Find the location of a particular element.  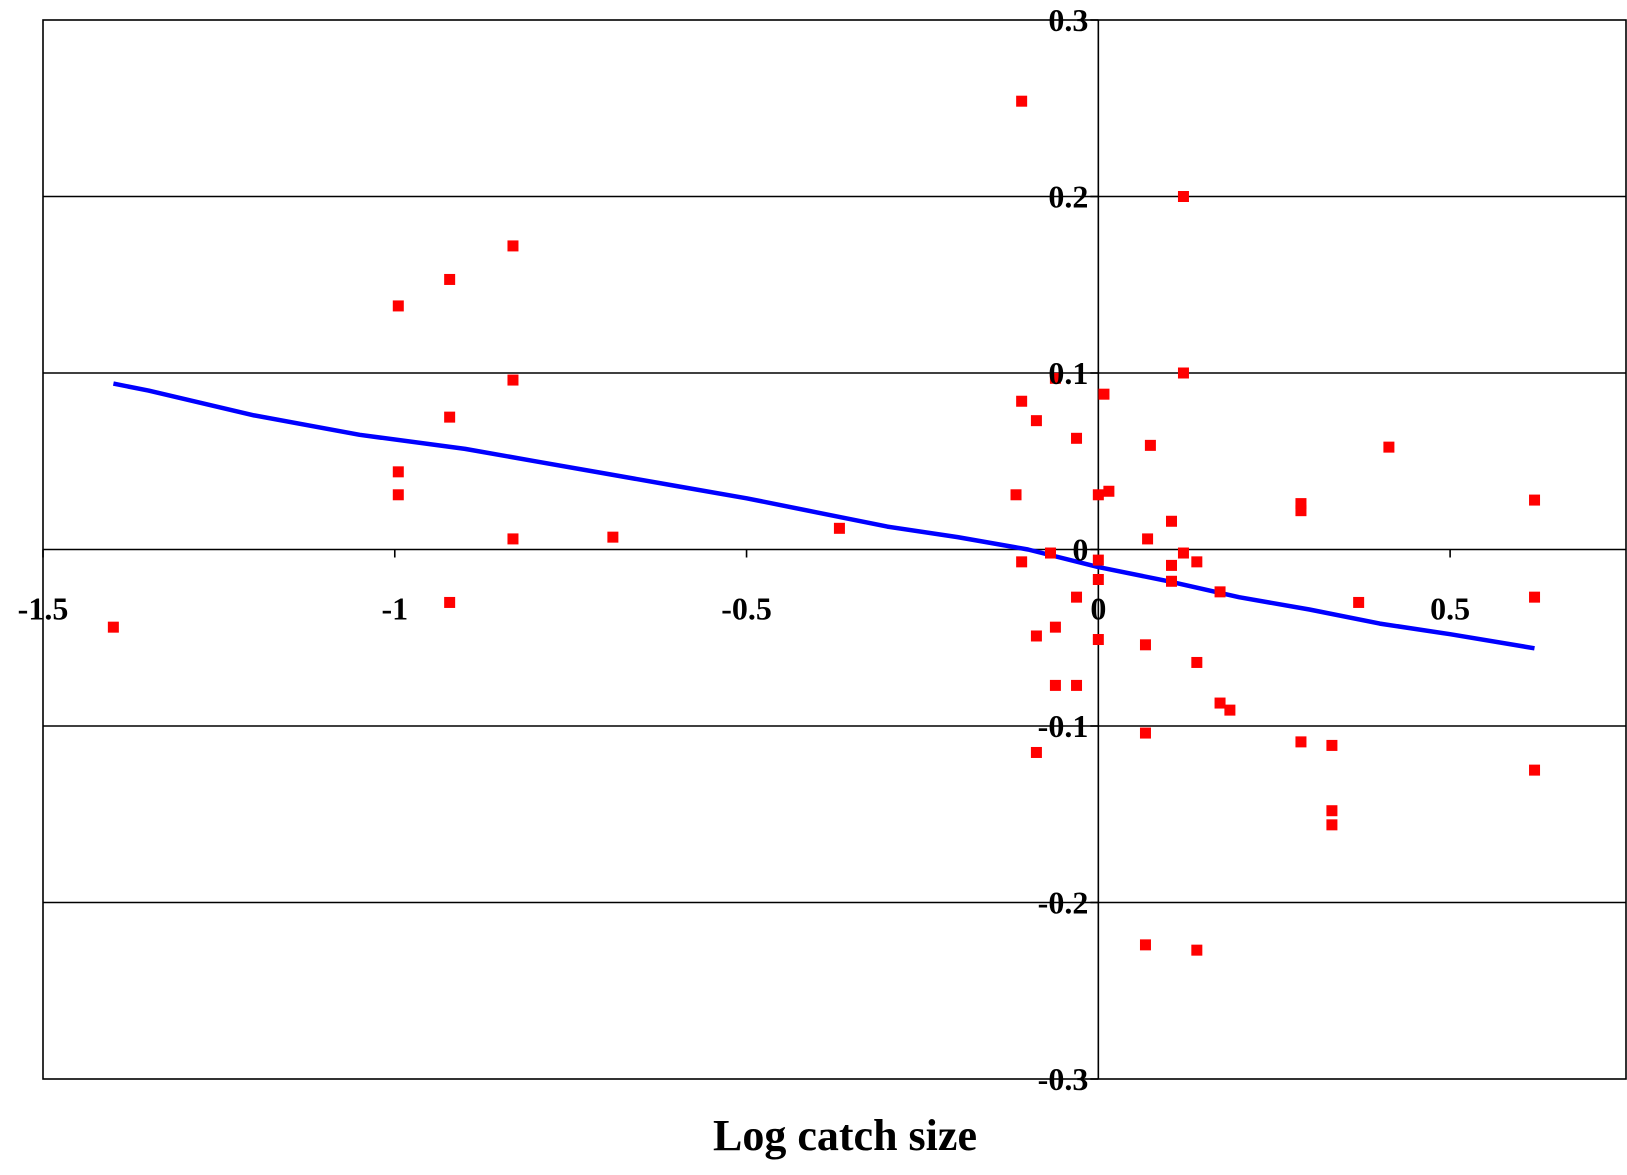

y-tick-label: 0.1 is located at coordinates (1068, 373).